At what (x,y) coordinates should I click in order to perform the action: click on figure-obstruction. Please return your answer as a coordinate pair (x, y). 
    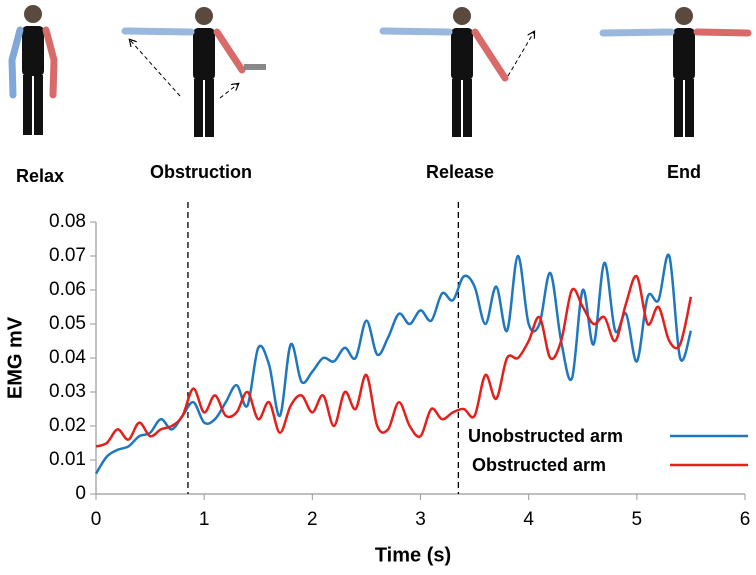
    Looking at the image, I should click on (193, 72).